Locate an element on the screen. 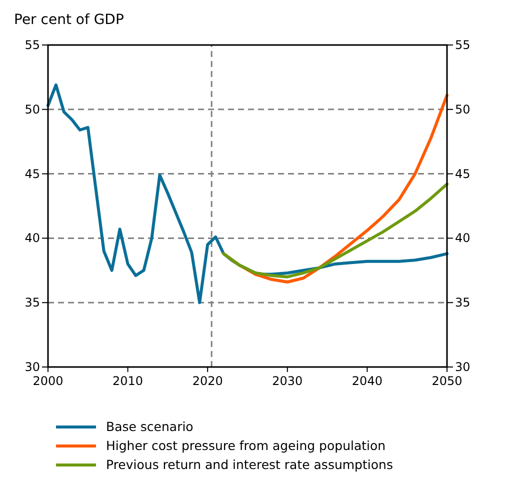 This screenshot has height=477, width=509. y-tick-label: 40 is located at coordinates (32, 238).